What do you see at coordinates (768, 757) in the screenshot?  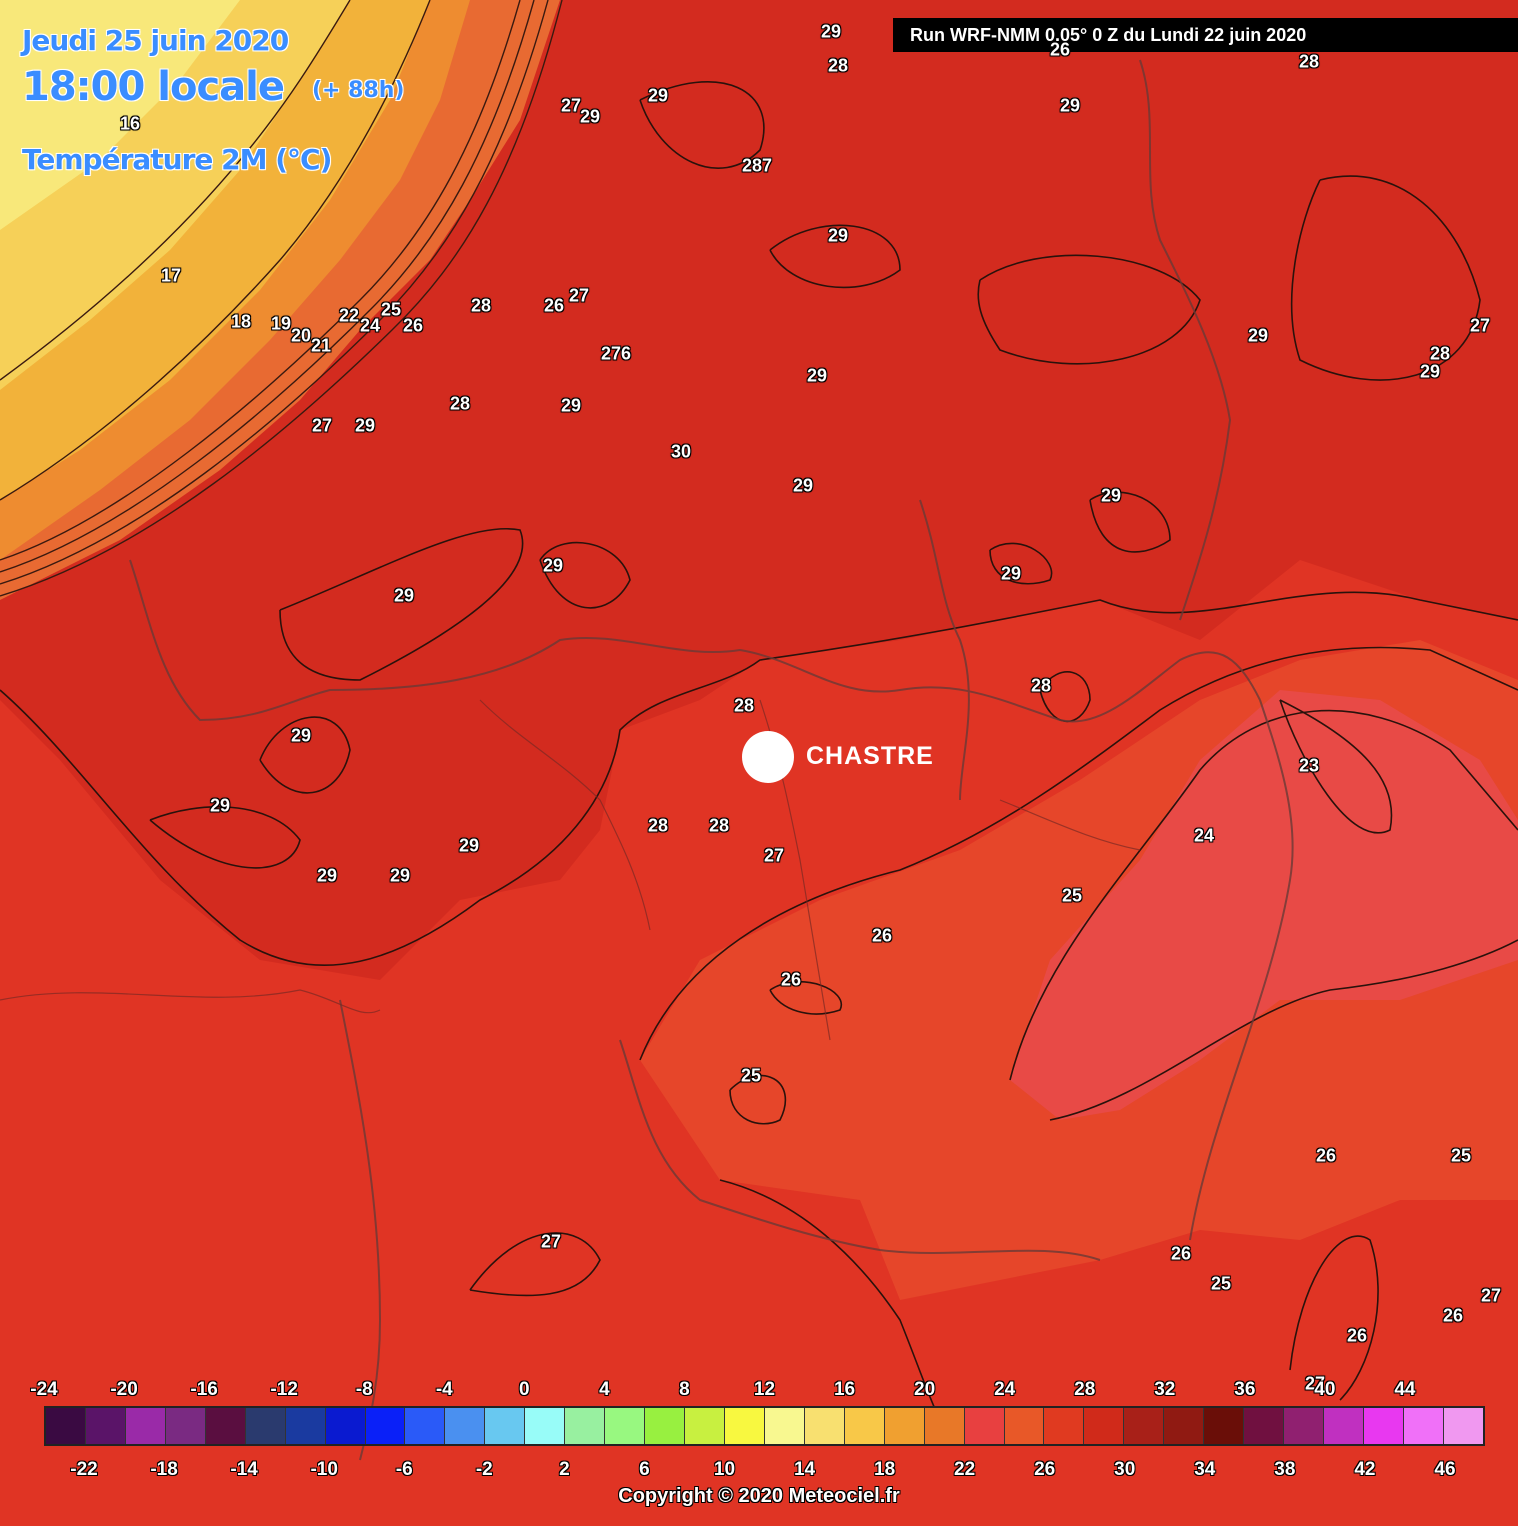 I see `city-marker` at bounding box center [768, 757].